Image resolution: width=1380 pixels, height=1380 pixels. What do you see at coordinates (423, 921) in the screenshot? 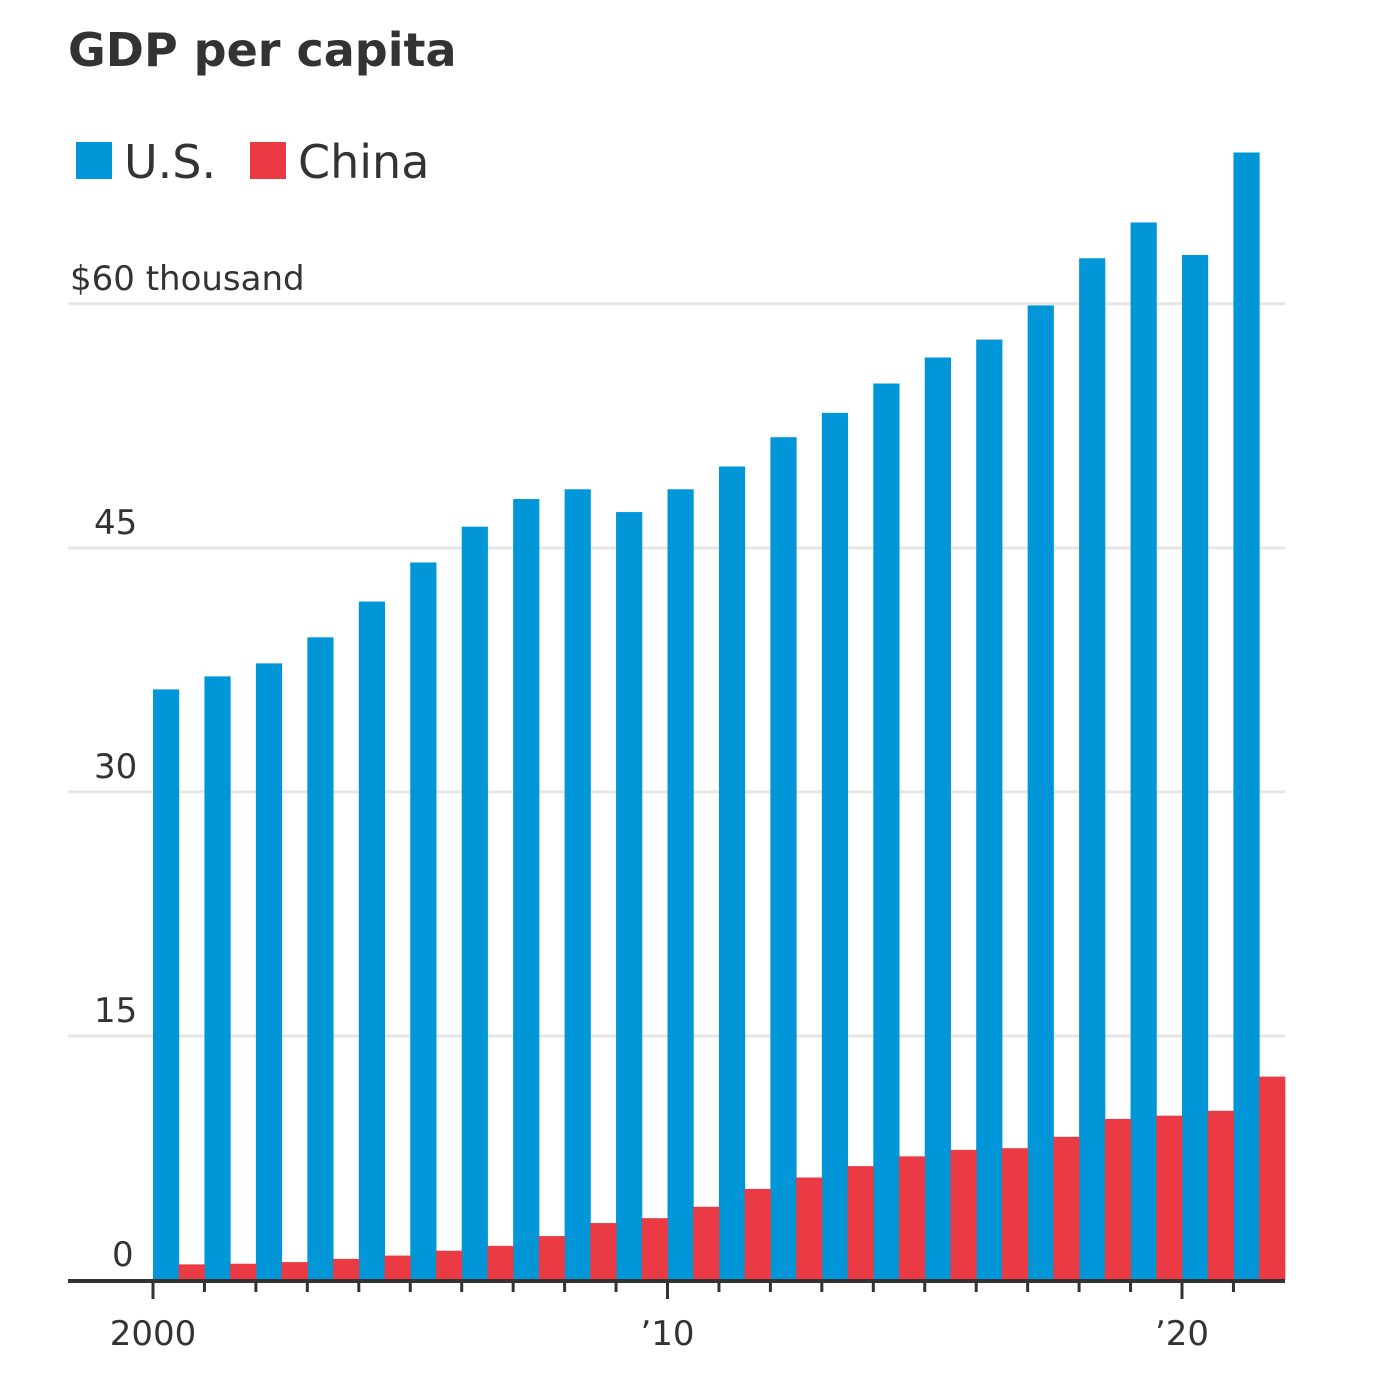
I see `bar-us-2005` at bounding box center [423, 921].